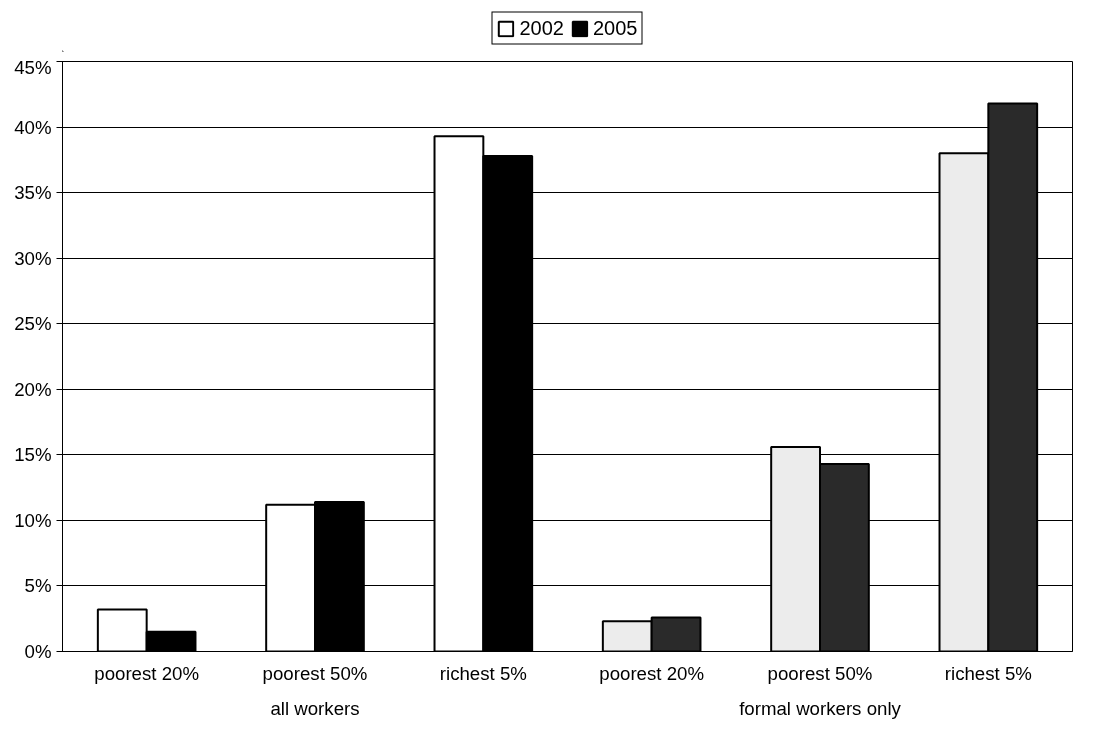  What do you see at coordinates (820, 708) in the screenshot?
I see `text: formal workers only` at bounding box center [820, 708].